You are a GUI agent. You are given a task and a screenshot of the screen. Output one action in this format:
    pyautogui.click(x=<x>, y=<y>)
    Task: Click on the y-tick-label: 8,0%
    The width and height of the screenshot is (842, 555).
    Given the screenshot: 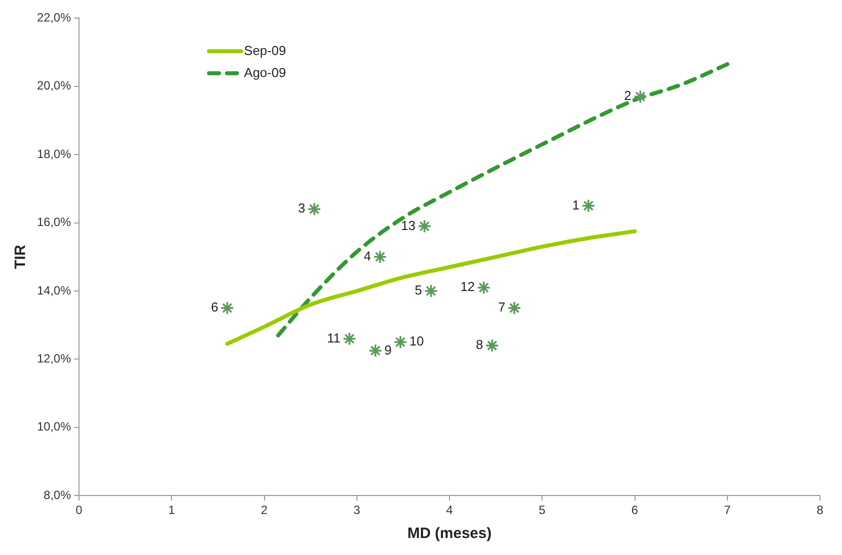 What is the action you would take?
    pyautogui.click(x=58, y=495)
    